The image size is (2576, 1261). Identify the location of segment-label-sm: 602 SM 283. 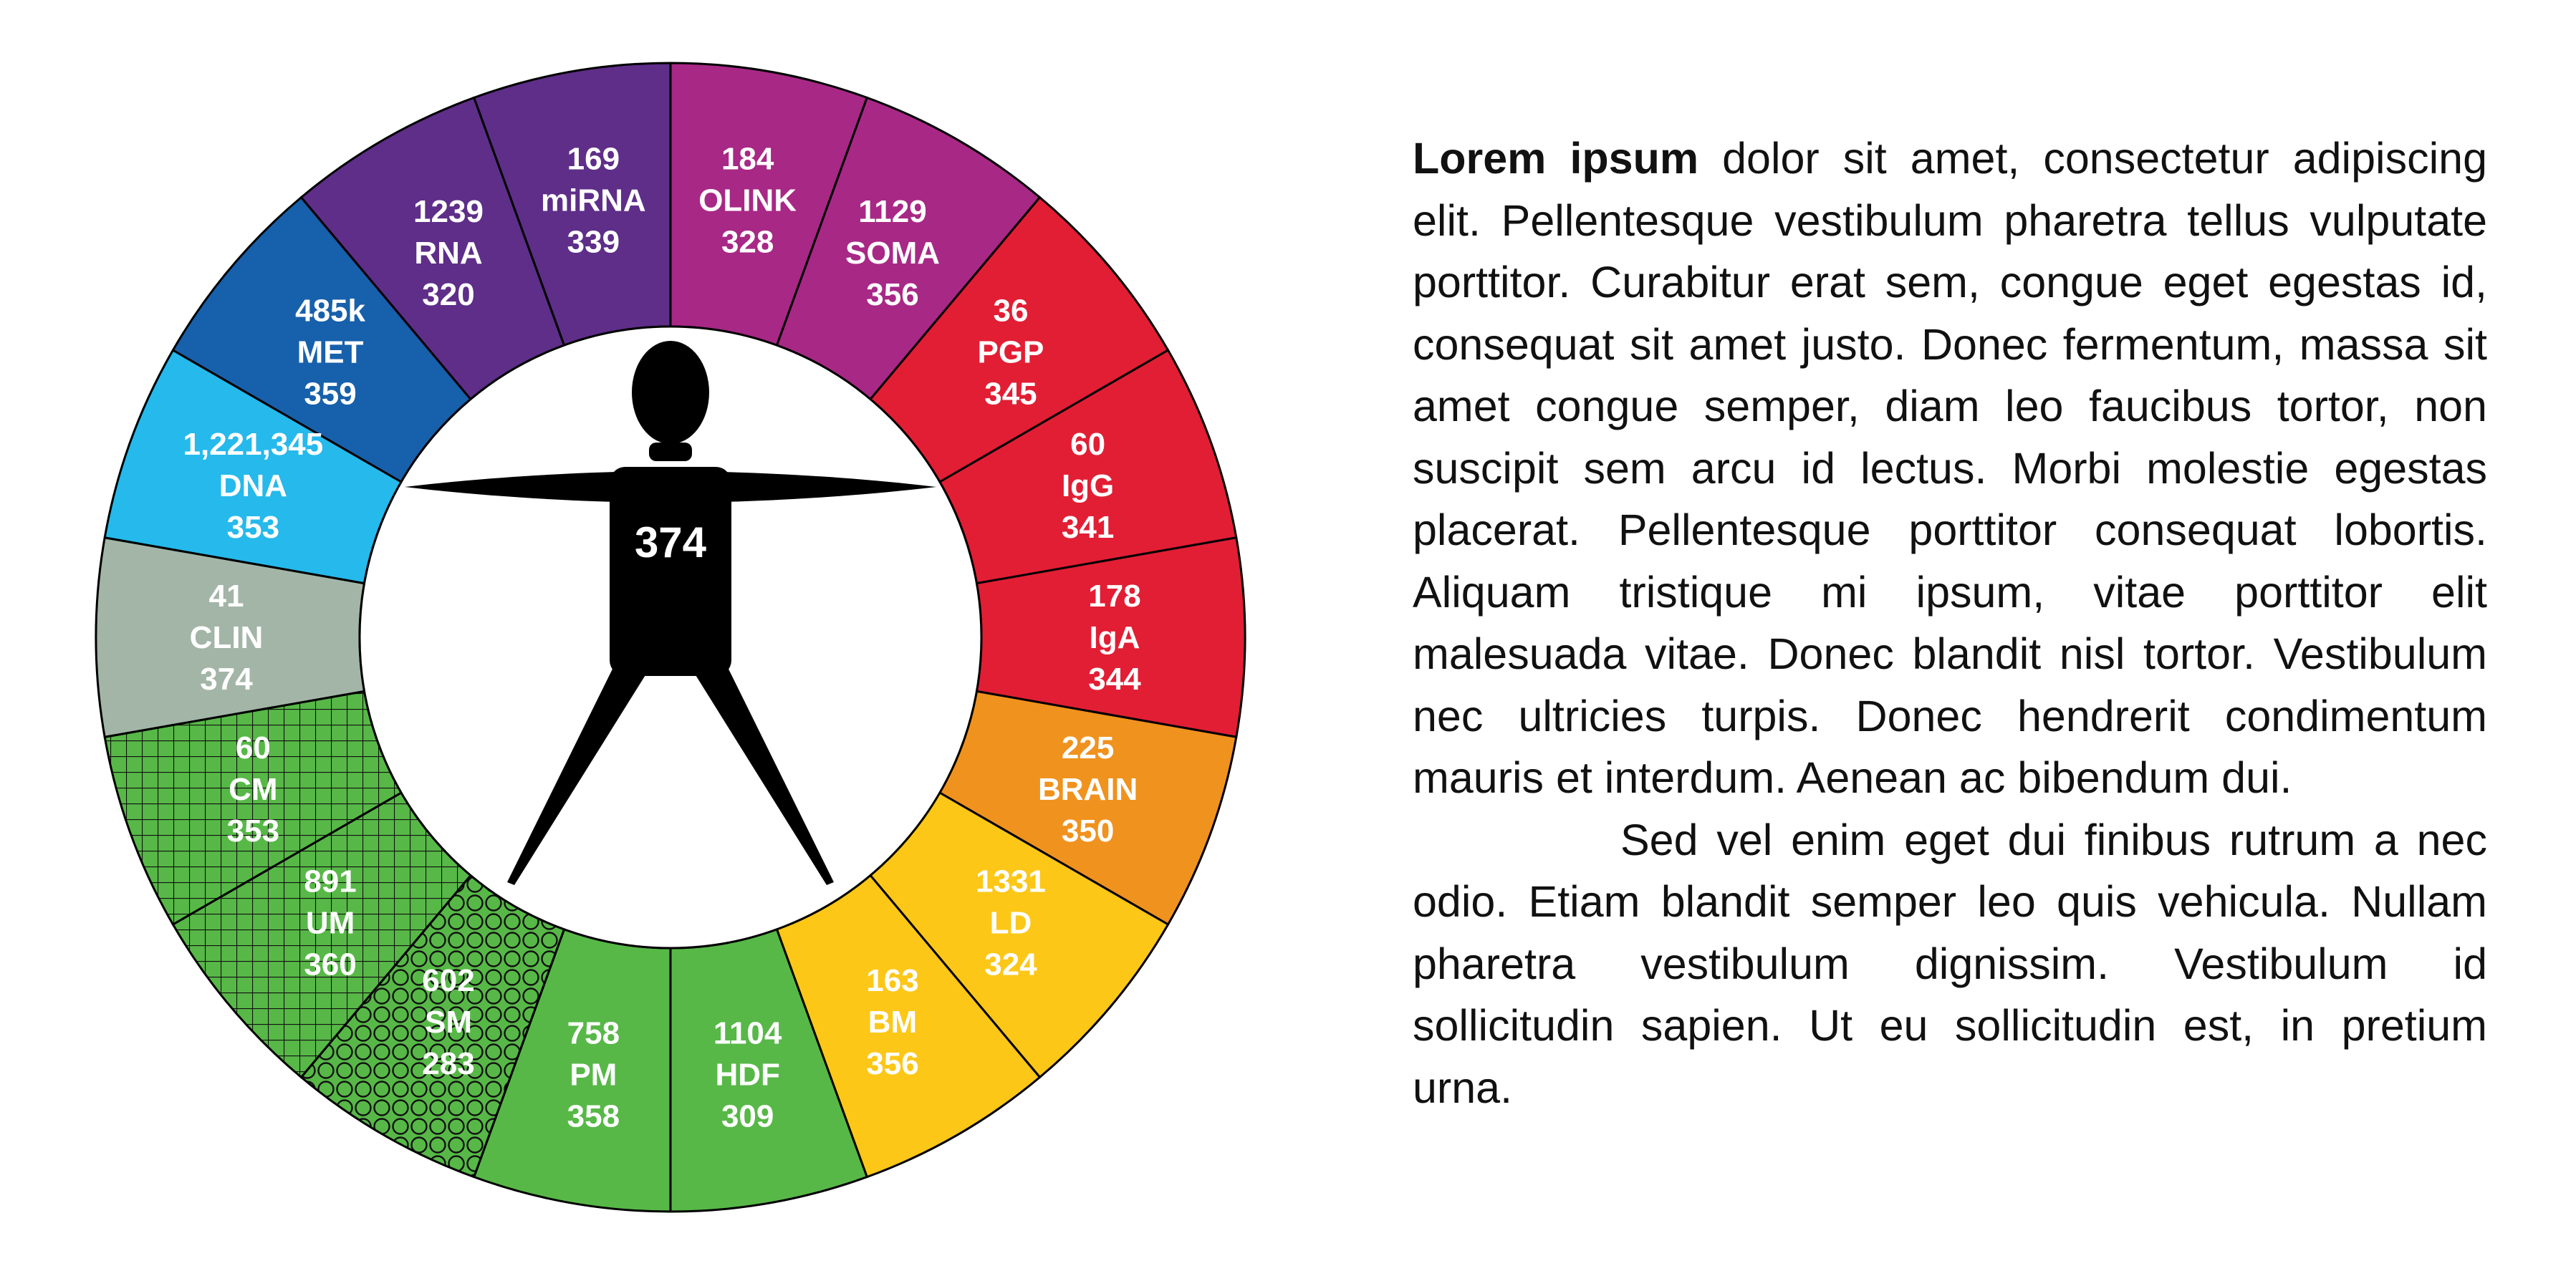
(448, 1022).